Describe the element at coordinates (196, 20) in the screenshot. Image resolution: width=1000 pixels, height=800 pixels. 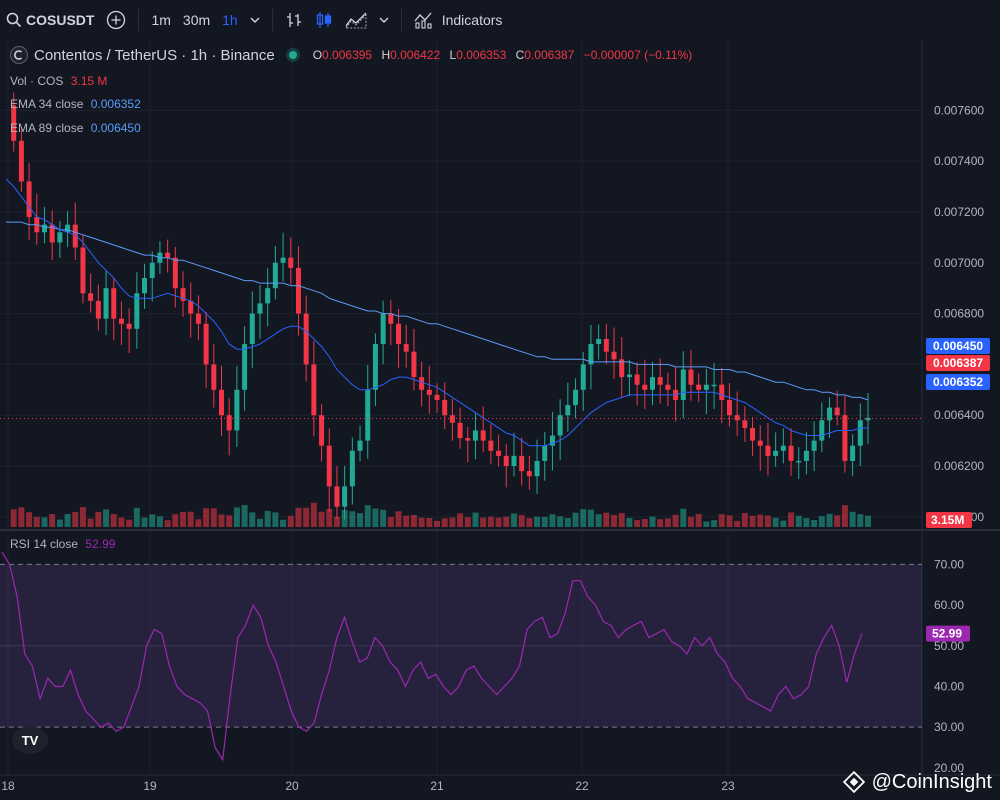
I see `interval-30m: 30m` at that location.